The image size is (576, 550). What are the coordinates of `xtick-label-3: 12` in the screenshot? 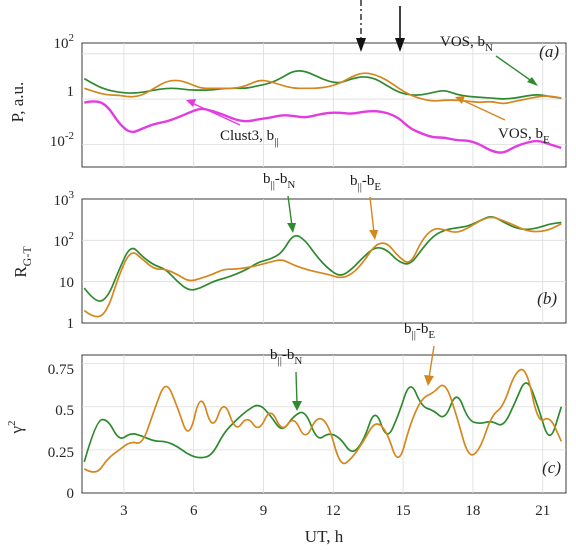 It's located at (333, 511).